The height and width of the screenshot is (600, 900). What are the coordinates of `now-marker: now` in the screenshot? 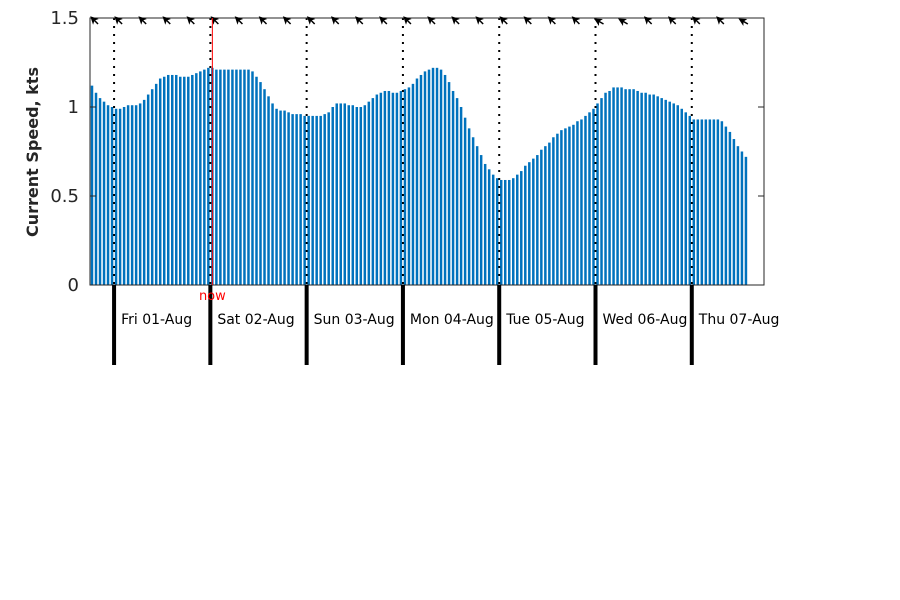 It's located at (212, 161).